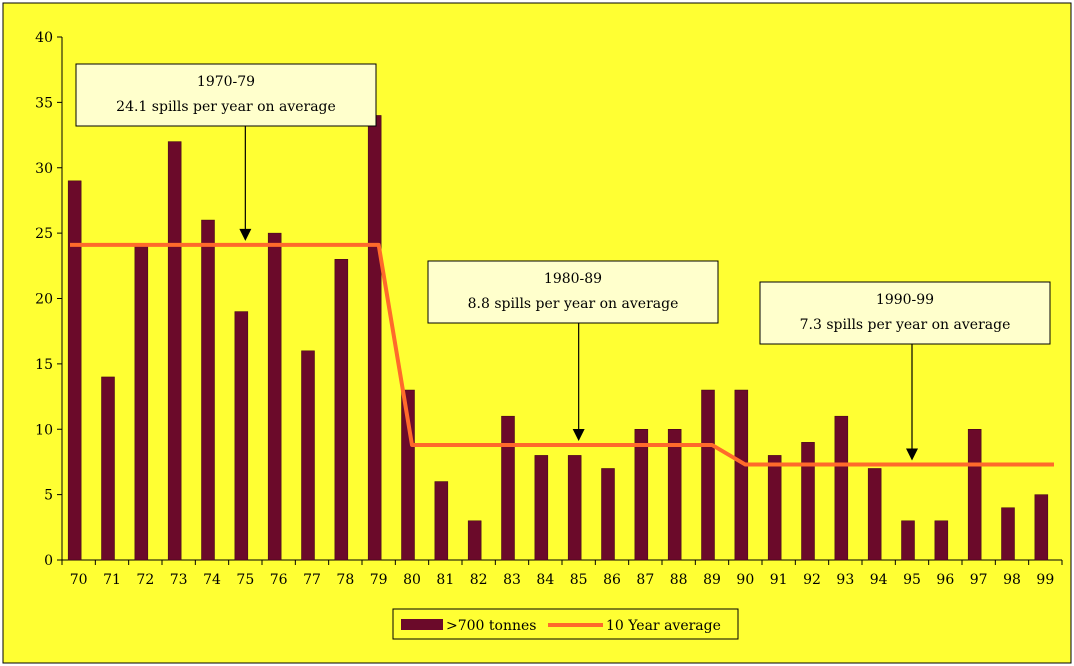 This screenshot has width=1074, height=666. What do you see at coordinates (573, 279) in the screenshot?
I see `annotation-title: 1980-89` at bounding box center [573, 279].